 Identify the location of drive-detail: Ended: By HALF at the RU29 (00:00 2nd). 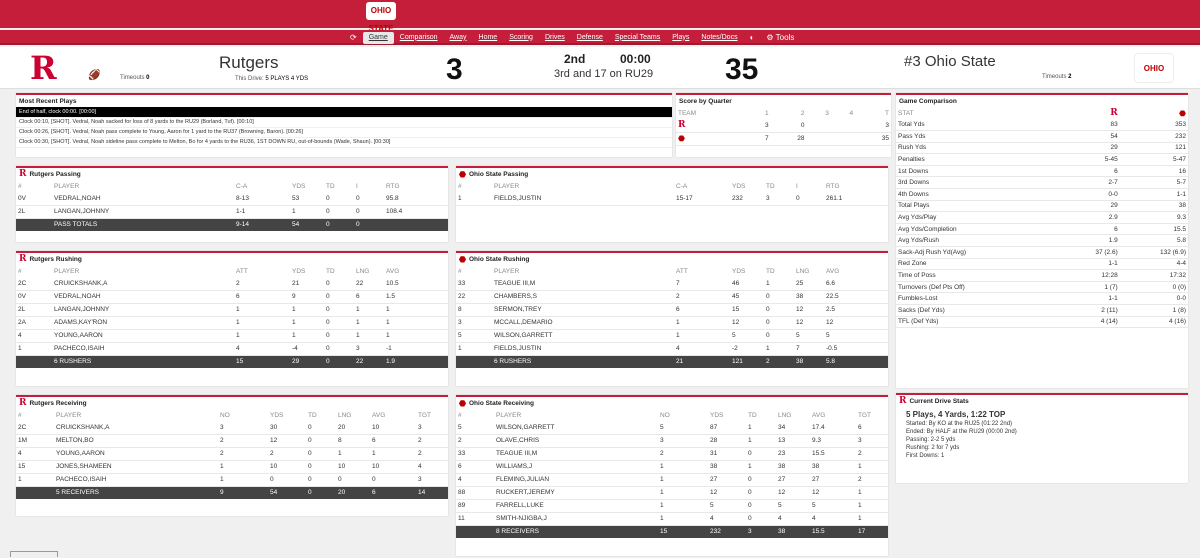
(961, 432).